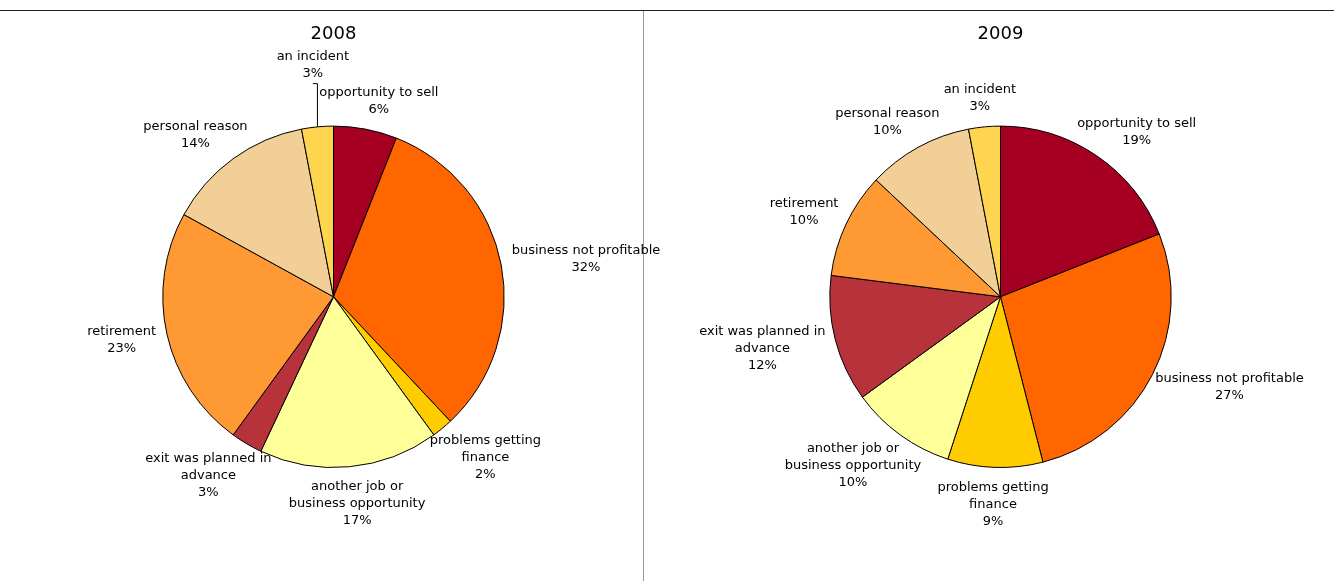 Image resolution: width=1334 pixels, height=581 pixels. What do you see at coordinates (485, 473) in the screenshot?
I see `data-label: 2%` at bounding box center [485, 473].